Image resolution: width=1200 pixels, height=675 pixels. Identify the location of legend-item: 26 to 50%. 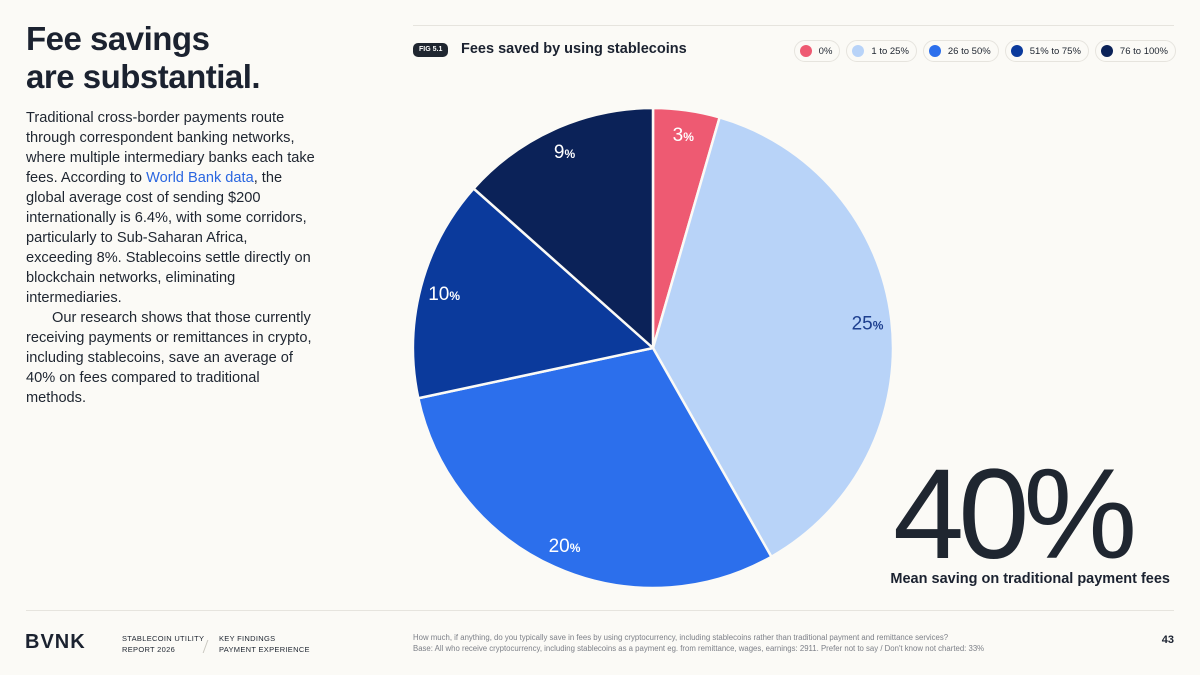
(960, 51).